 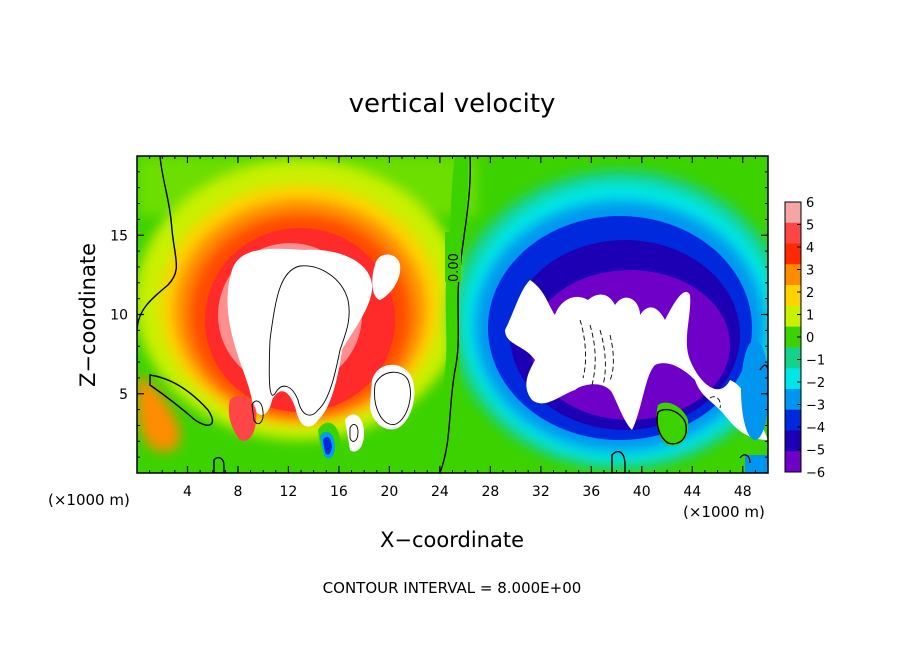 I want to click on y-axis-label: Z−coordinate, so click(x=88, y=315).